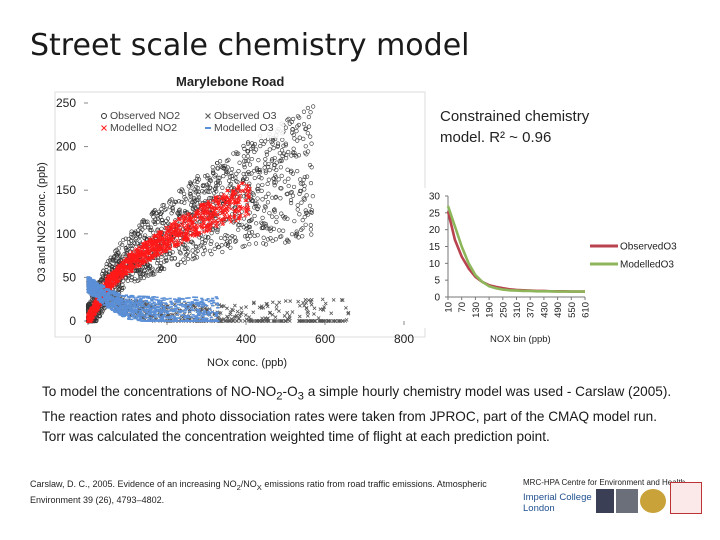 The height and width of the screenshot is (540, 720). I want to click on inset-x-tick-label: 190, so click(490, 310).